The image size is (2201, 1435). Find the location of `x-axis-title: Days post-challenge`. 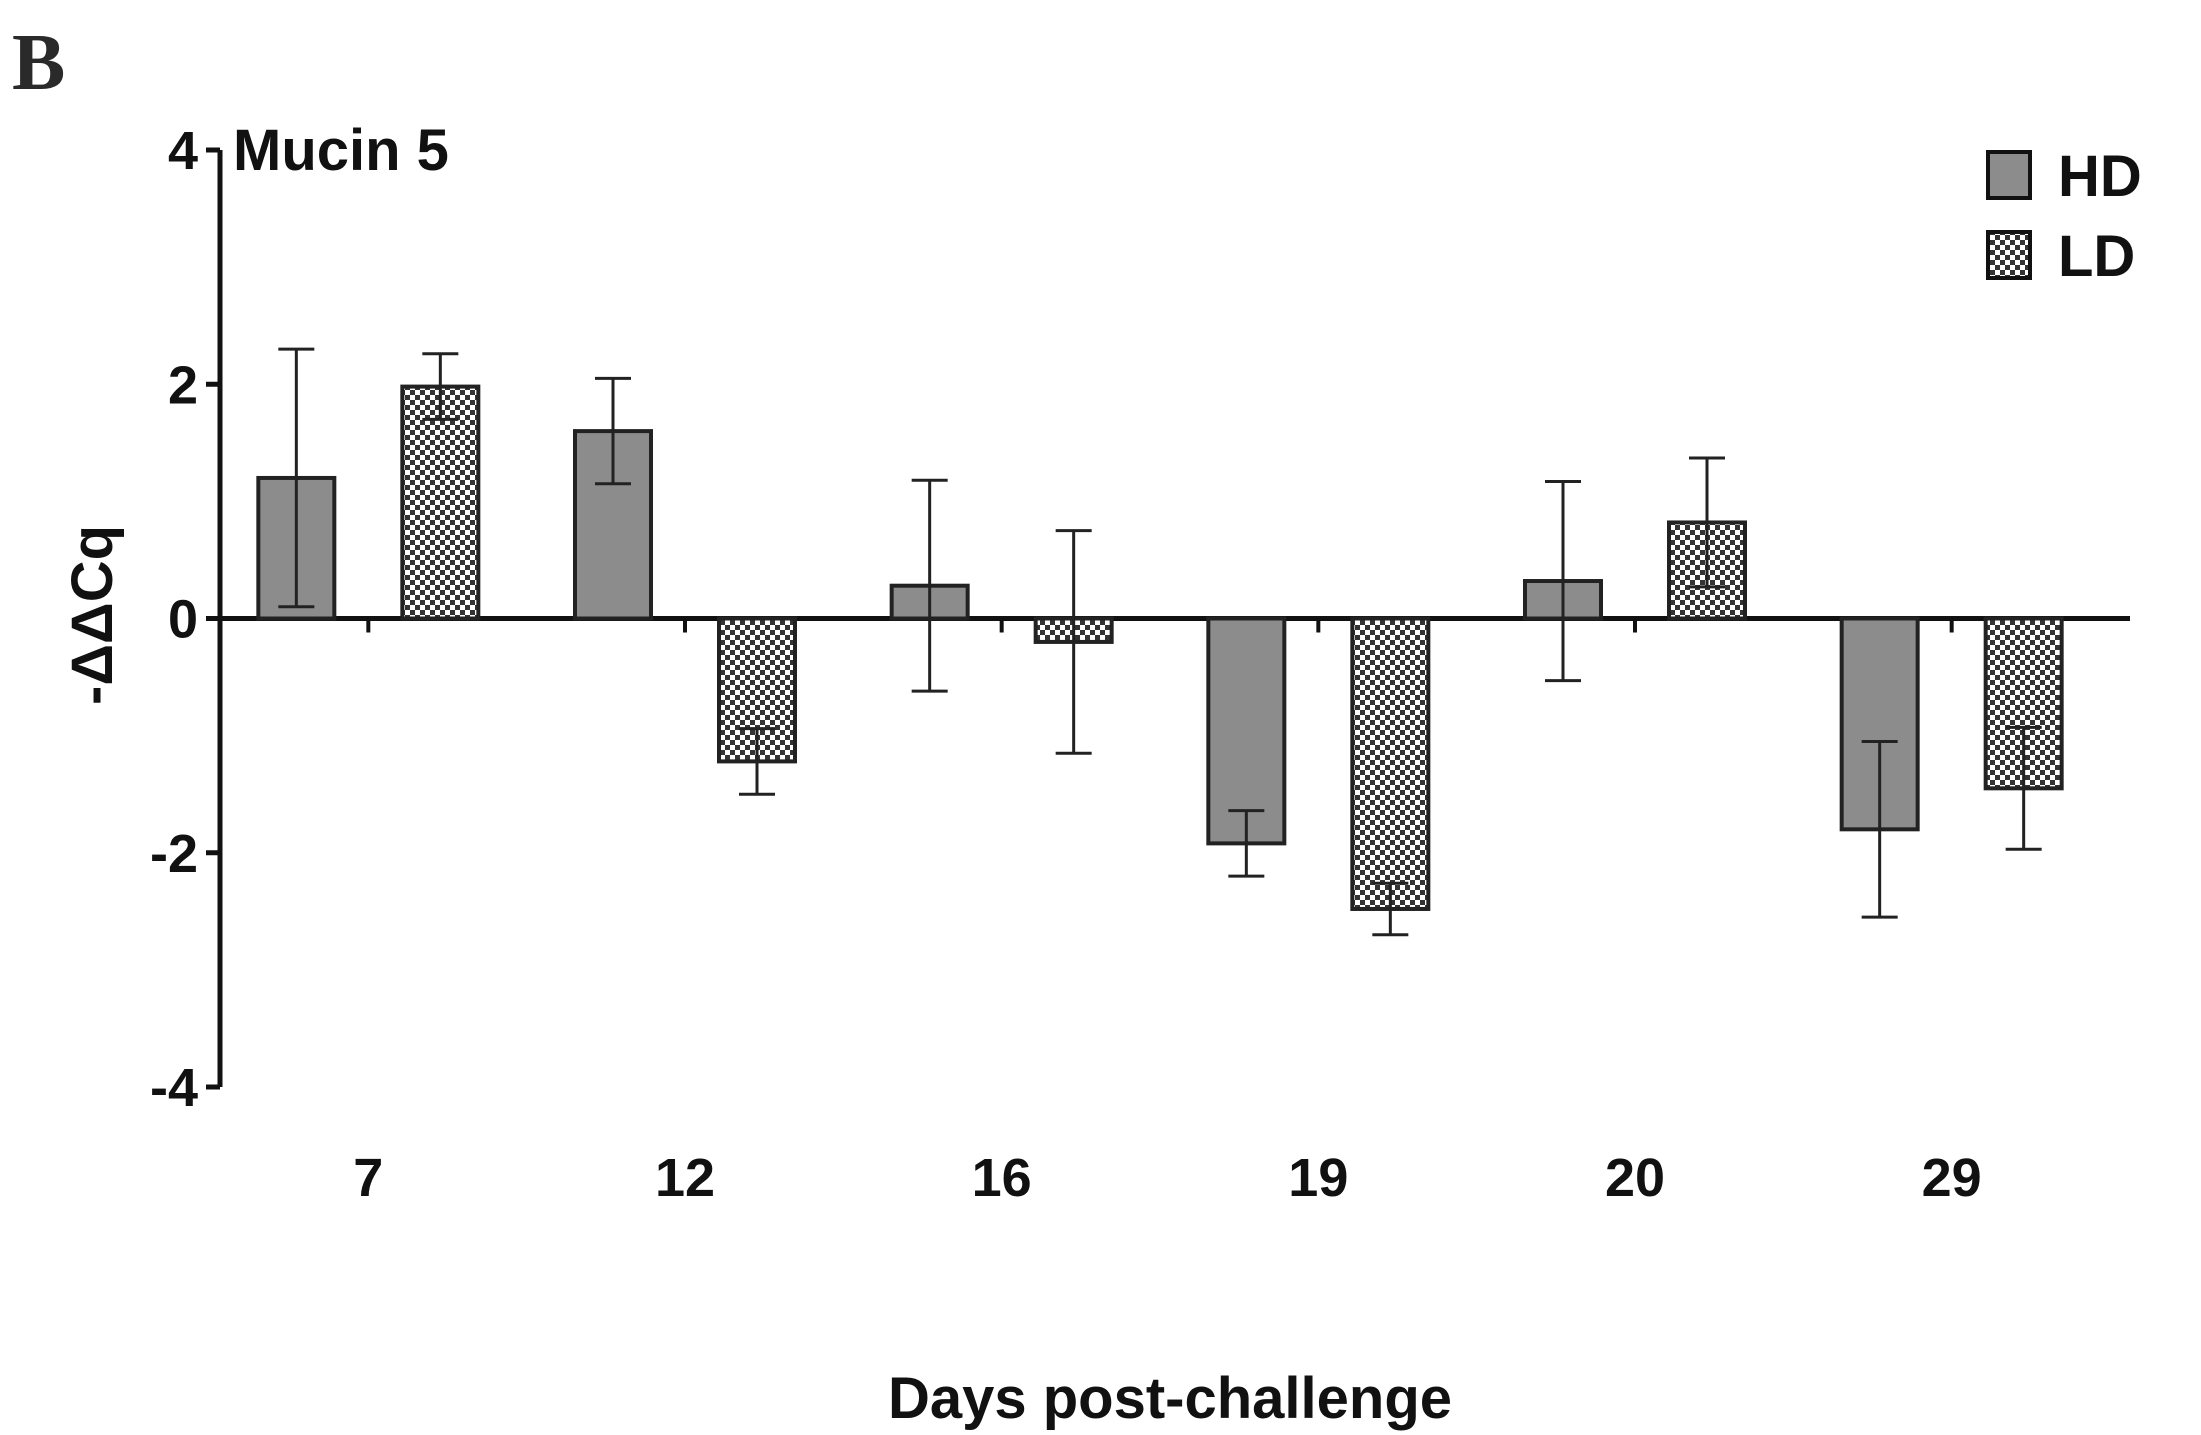

x-axis-title: Days post-challenge is located at coordinates (1170, 1398).